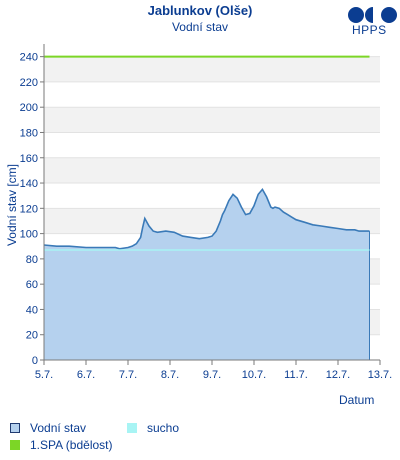 The width and height of the screenshot is (400, 460). Describe the element at coordinates (29, 58) in the screenshot. I see `y-tick-label: 240` at that location.